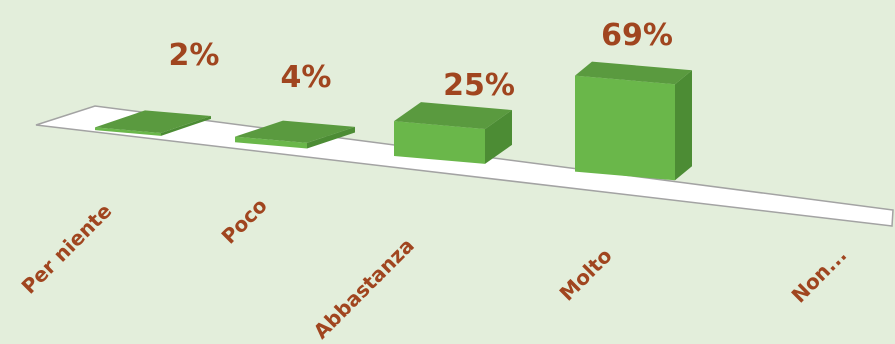 Image resolution: width=895 pixels, height=344 pixels. I want to click on category-label: Per niente, so click(67, 249).